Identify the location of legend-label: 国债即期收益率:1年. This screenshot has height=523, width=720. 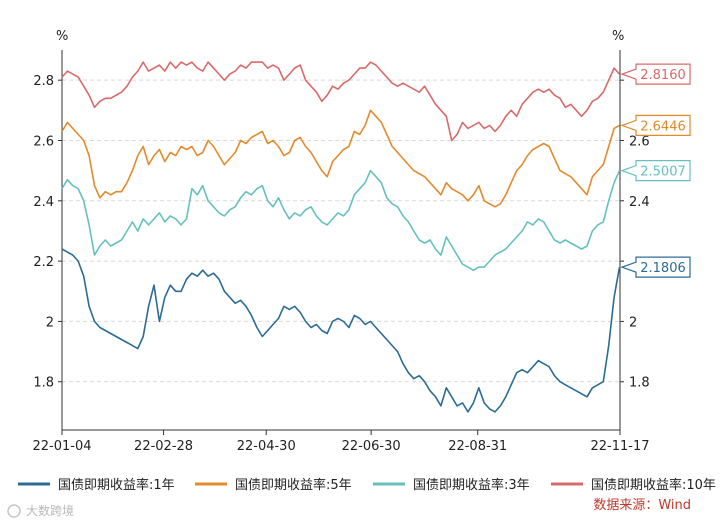
(116, 485).